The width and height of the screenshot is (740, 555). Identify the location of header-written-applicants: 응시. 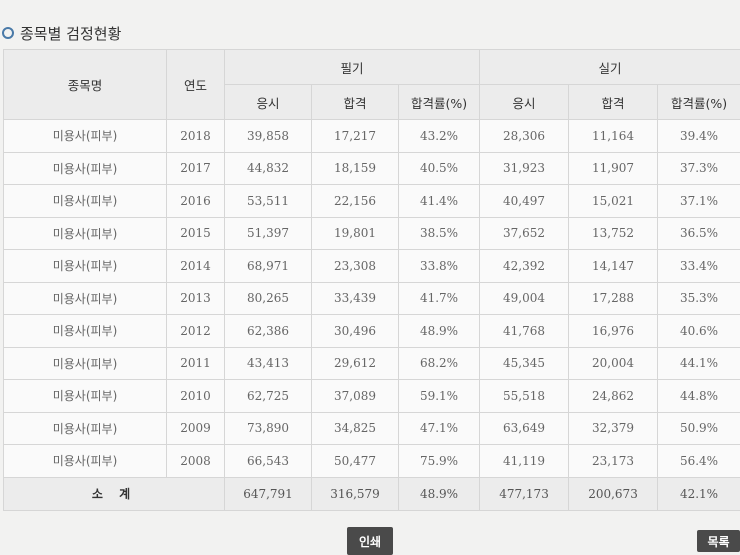
(268, 102).